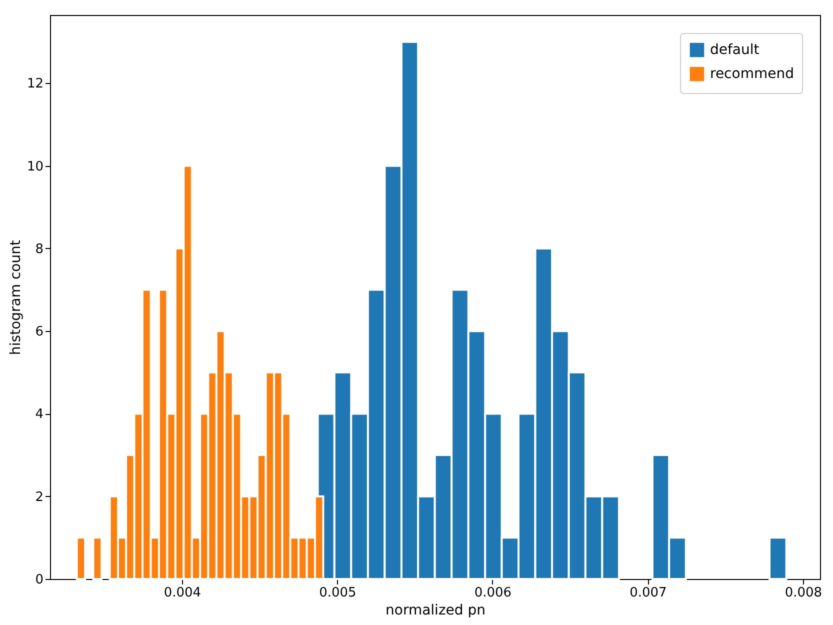 This screenshot has height=625, width=833. Describe the element at coordinates (39, 332) in the screenshot. I see `y-tick-label: 6` at that location.